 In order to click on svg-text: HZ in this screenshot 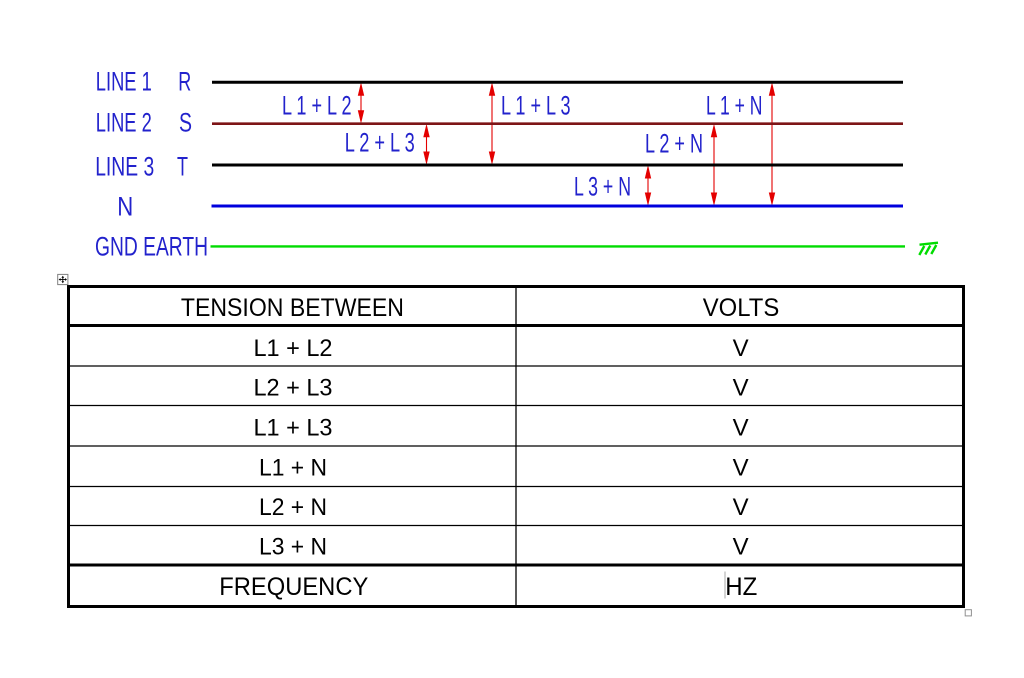, I will do `click(741, 587)`.